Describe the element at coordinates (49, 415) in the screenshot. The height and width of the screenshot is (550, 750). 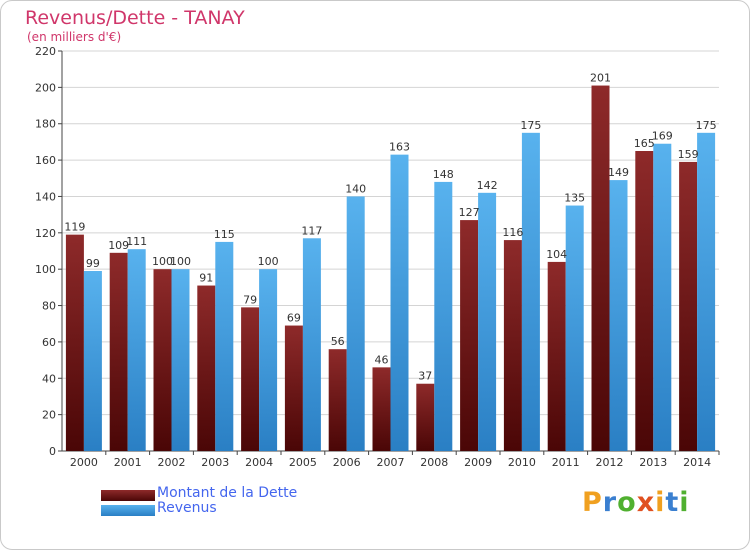
I see `y-tick-label: 20` at that location.